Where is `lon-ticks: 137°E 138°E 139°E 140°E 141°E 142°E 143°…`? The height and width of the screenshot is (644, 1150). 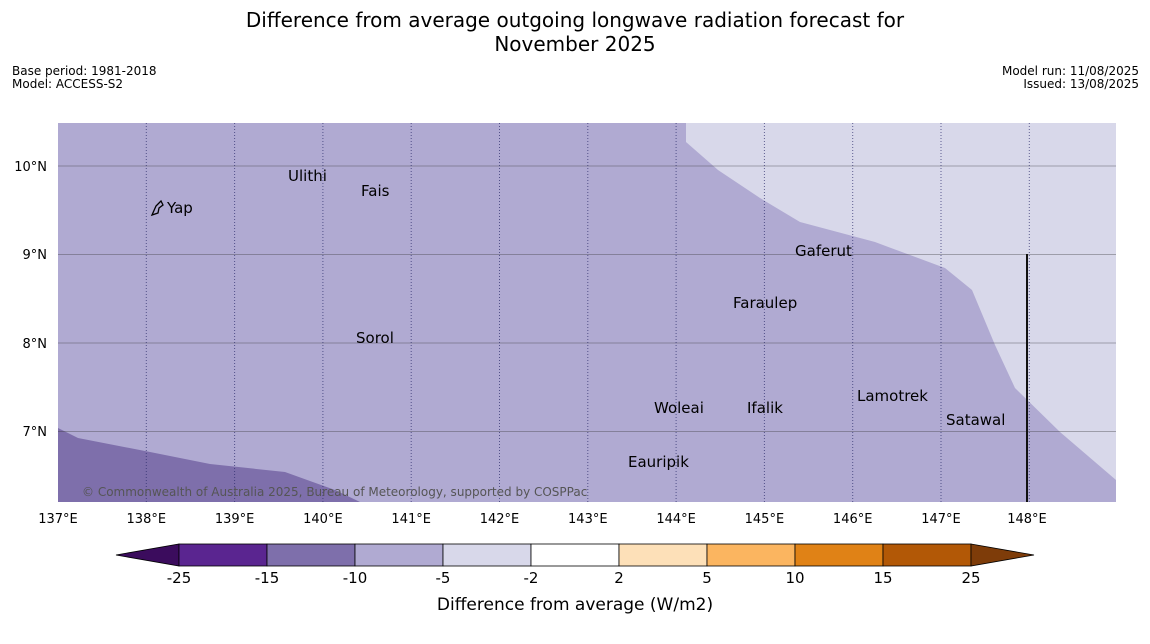 lon-ticks: 137°E 138°E 139°E 140°E 141°E 142°E 143°… is located at coordinates (542, 519).